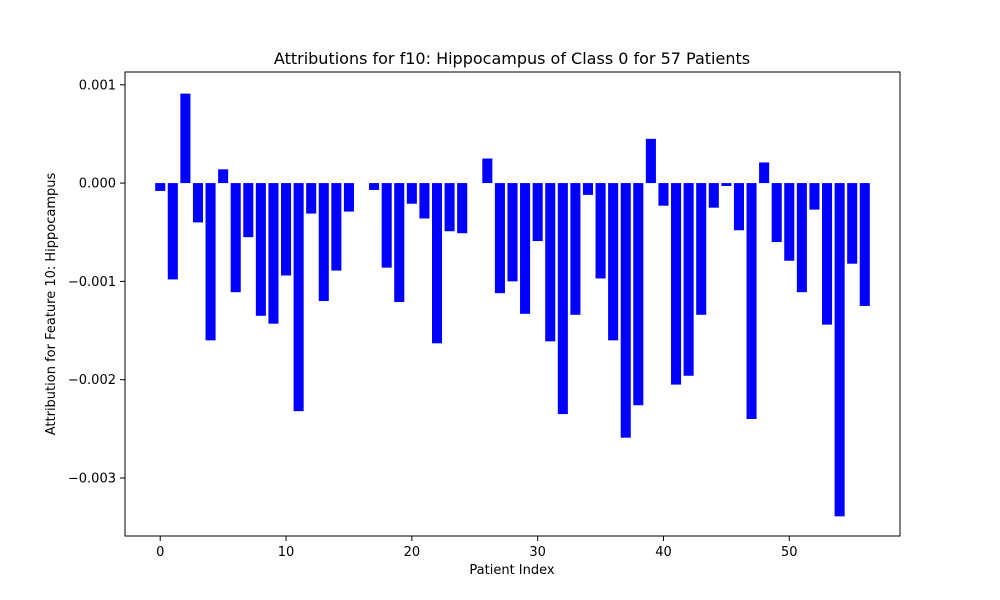 The height and width of the screenshot is (600, 1000). I want to click on y-axis-ticks: 0.001 0.000 −0.001 −0.002 −0.003, so click(96, 282).